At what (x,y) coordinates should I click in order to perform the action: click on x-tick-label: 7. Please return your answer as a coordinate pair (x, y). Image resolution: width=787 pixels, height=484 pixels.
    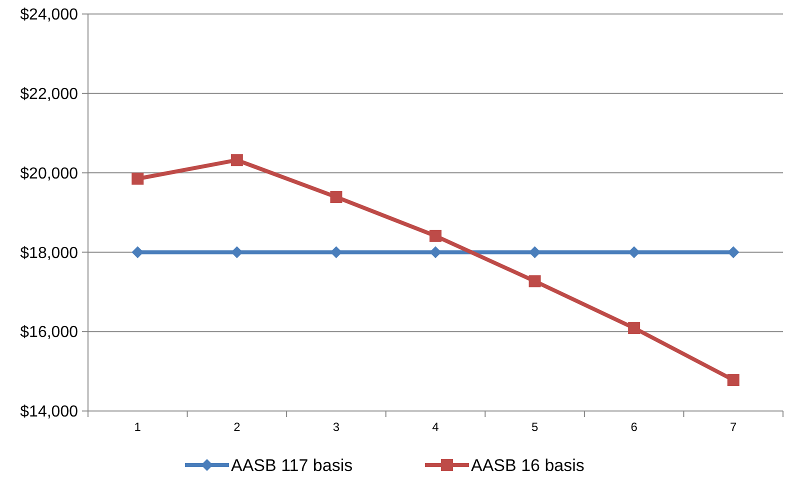
    Looking at the image, I should click on (734, 427).